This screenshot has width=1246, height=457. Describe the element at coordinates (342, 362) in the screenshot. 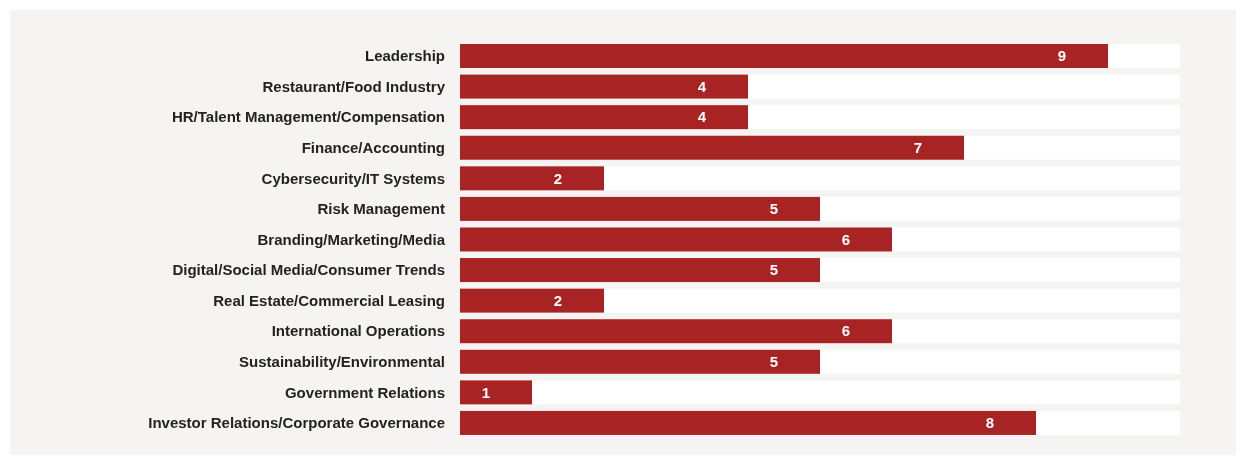

I see `y-tick-label: Sustainability/Environmental` at that location.